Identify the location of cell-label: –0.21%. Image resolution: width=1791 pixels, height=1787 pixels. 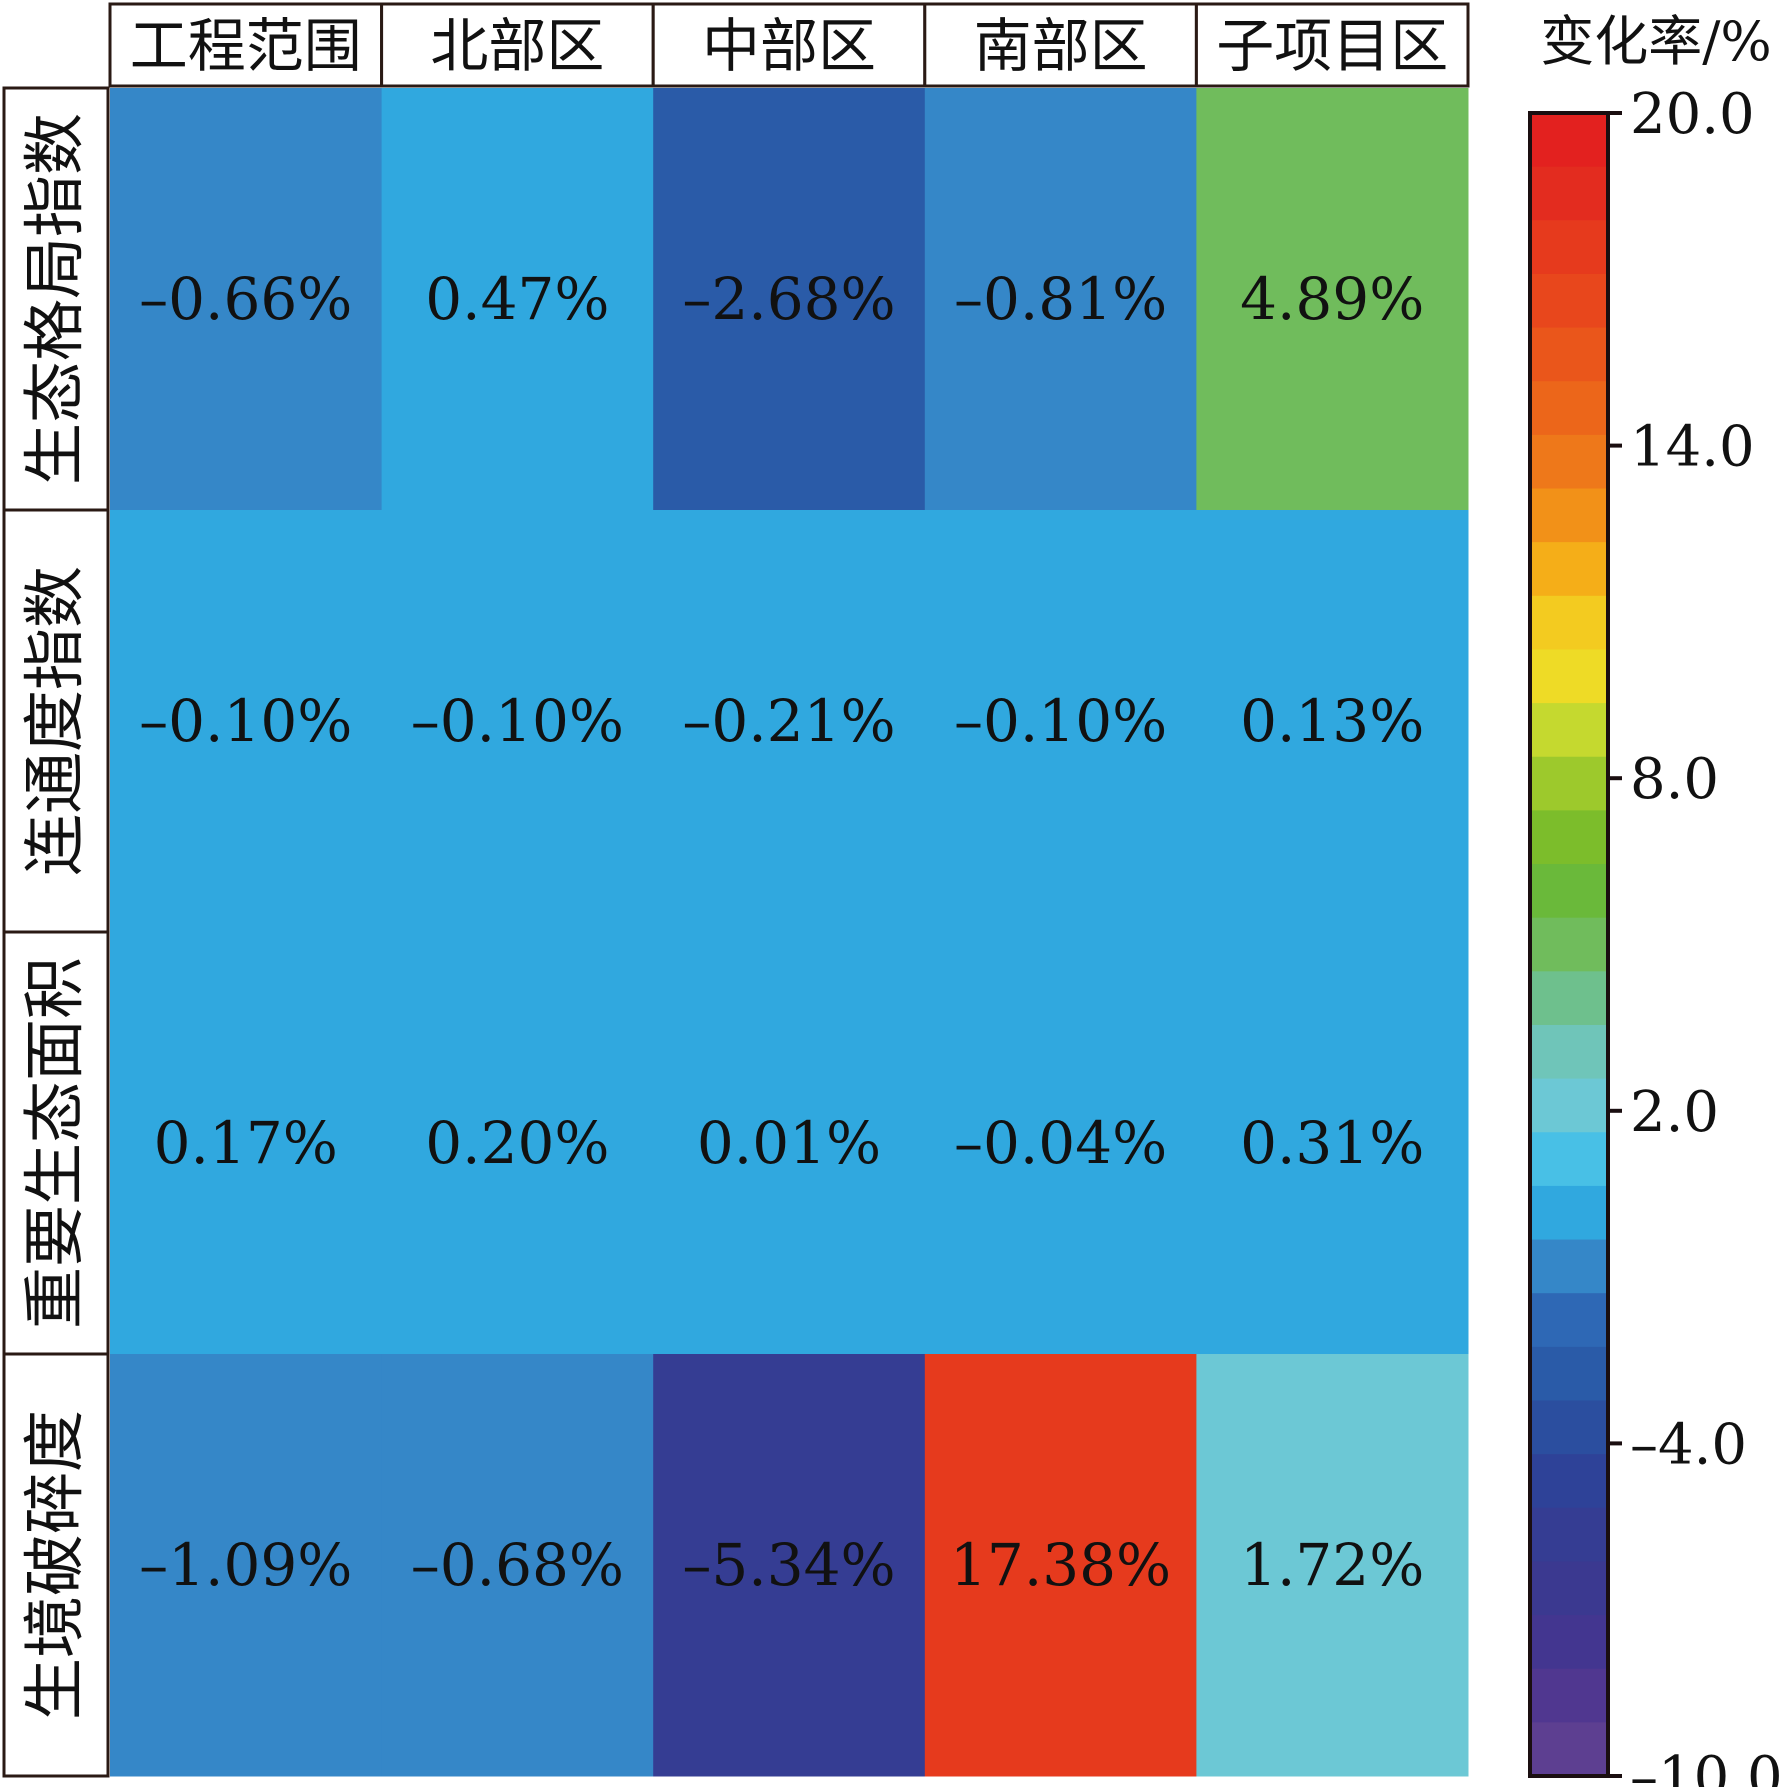
(788, 721).